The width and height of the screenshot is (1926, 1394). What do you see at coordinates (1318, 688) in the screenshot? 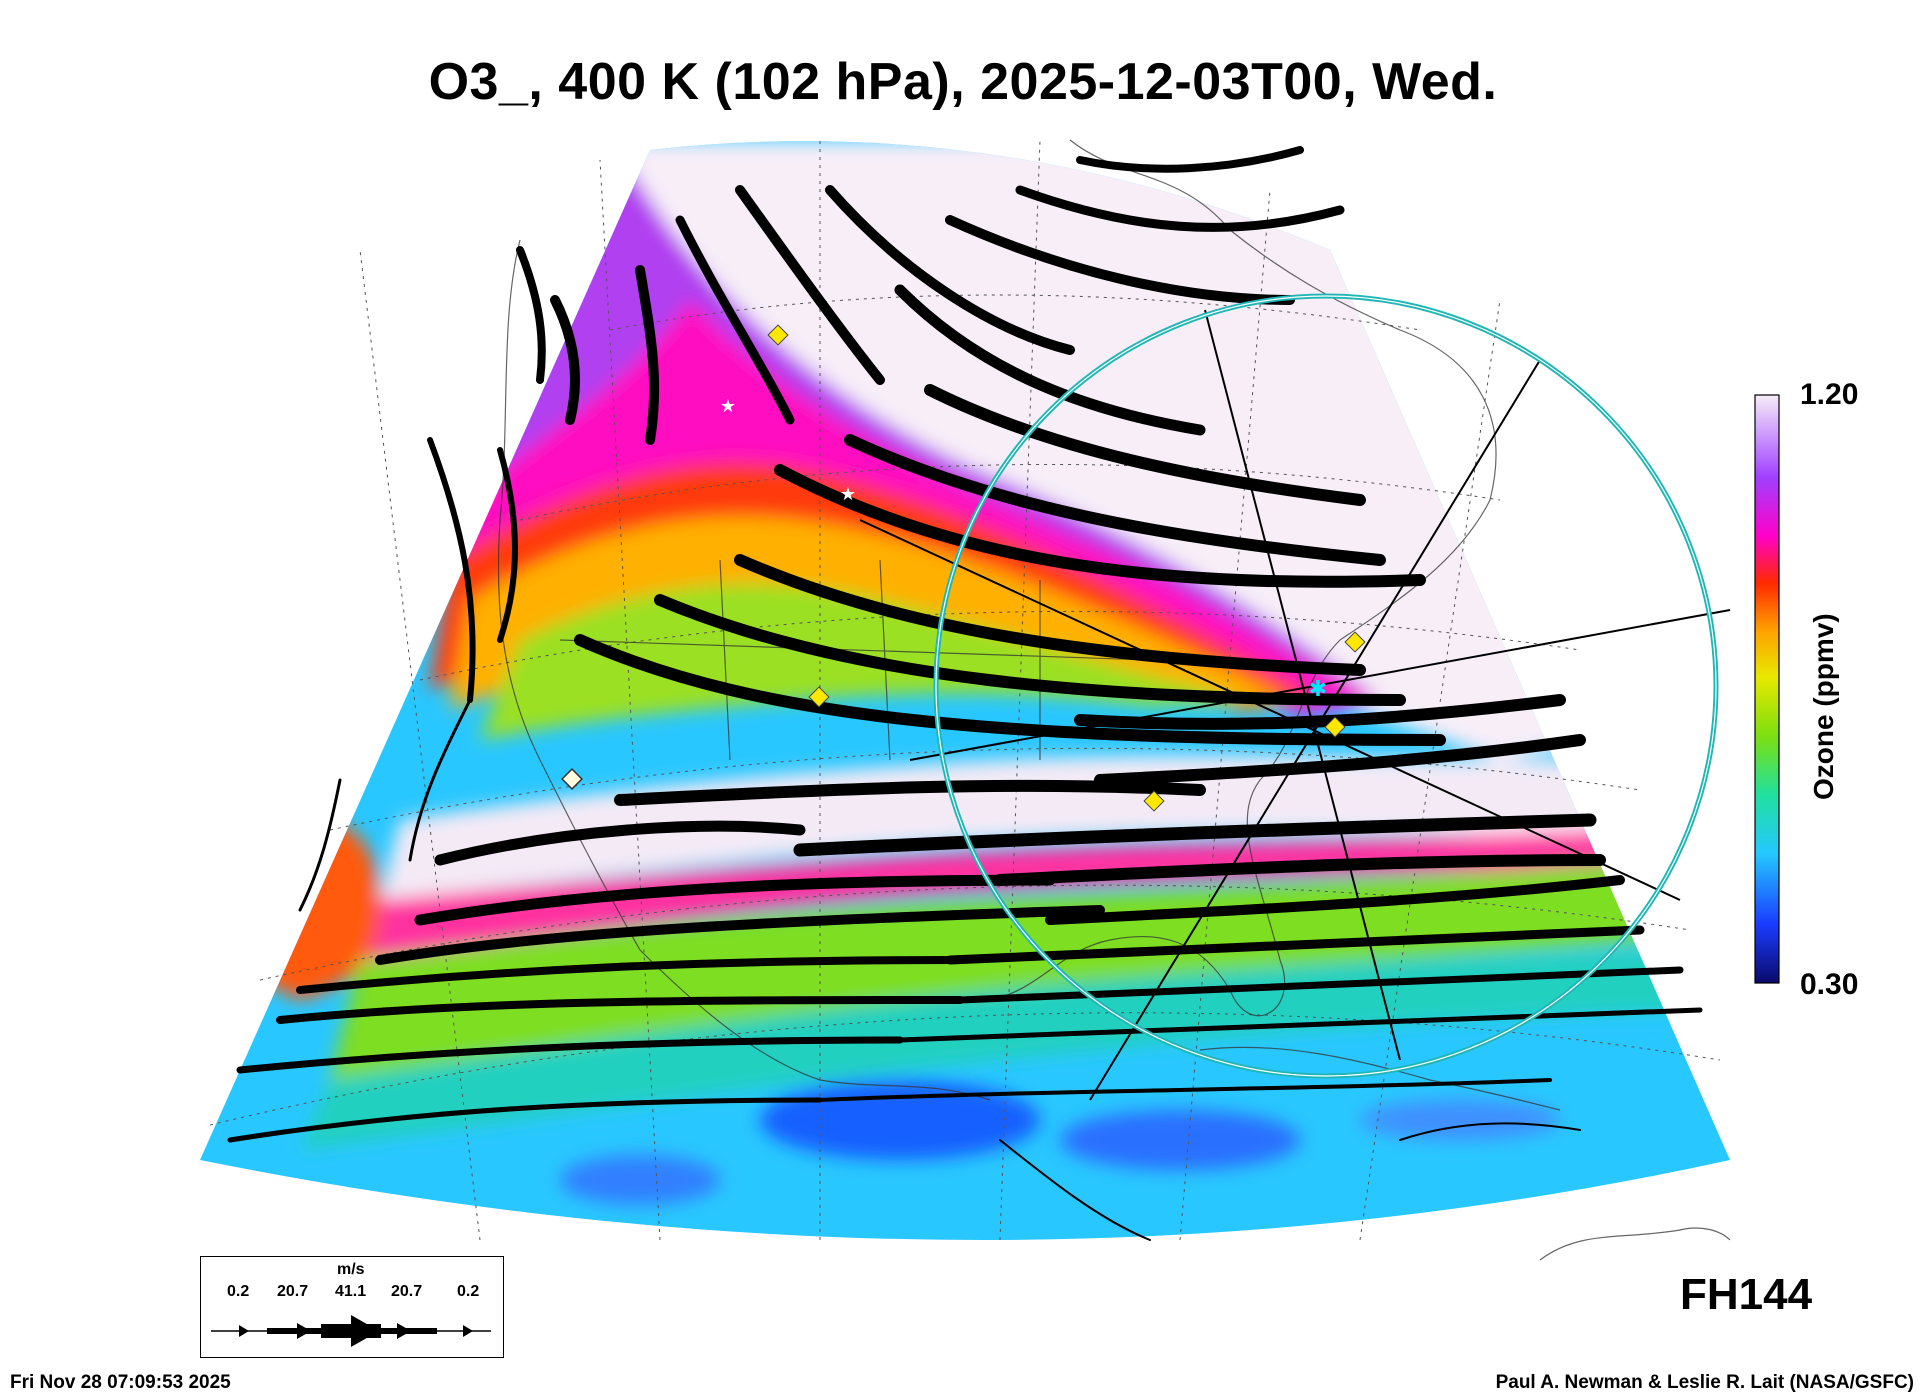
I see `cyan-star-icon: ✱` at bounding box center [1318, 688].